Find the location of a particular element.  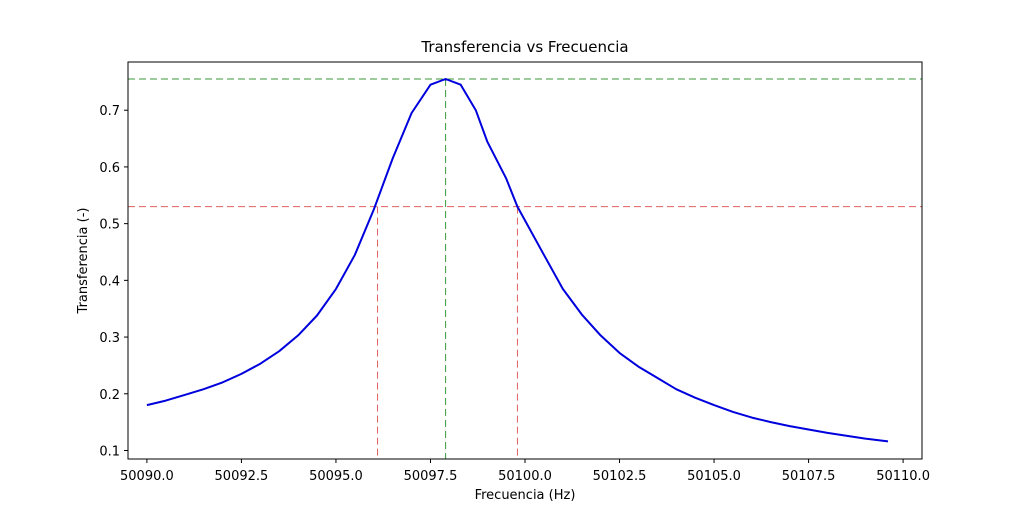

y-axis-ticks: 0.1 0.2 0.3 0.4 0.5 0.6 0.7 is located at coordinates (113, 281).